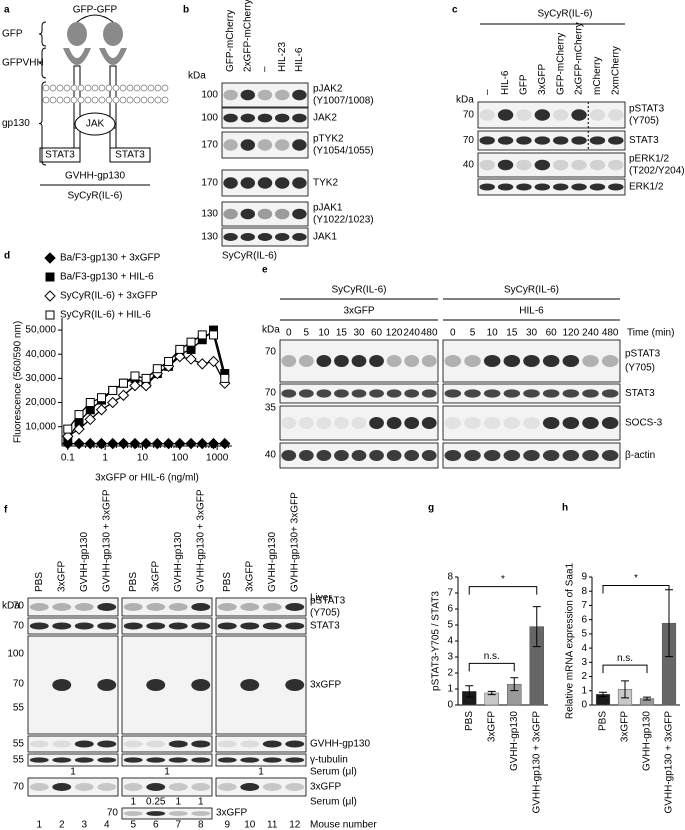  What do you see at coordinates (250, 825) in the screenshot?
I see `mouse-number: 10` at bounding box center [250, 825].